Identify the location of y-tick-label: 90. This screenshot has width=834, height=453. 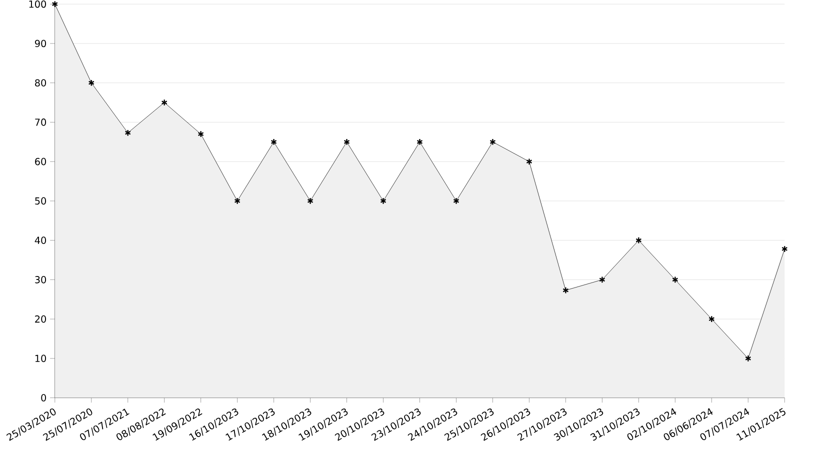
(40, 44).